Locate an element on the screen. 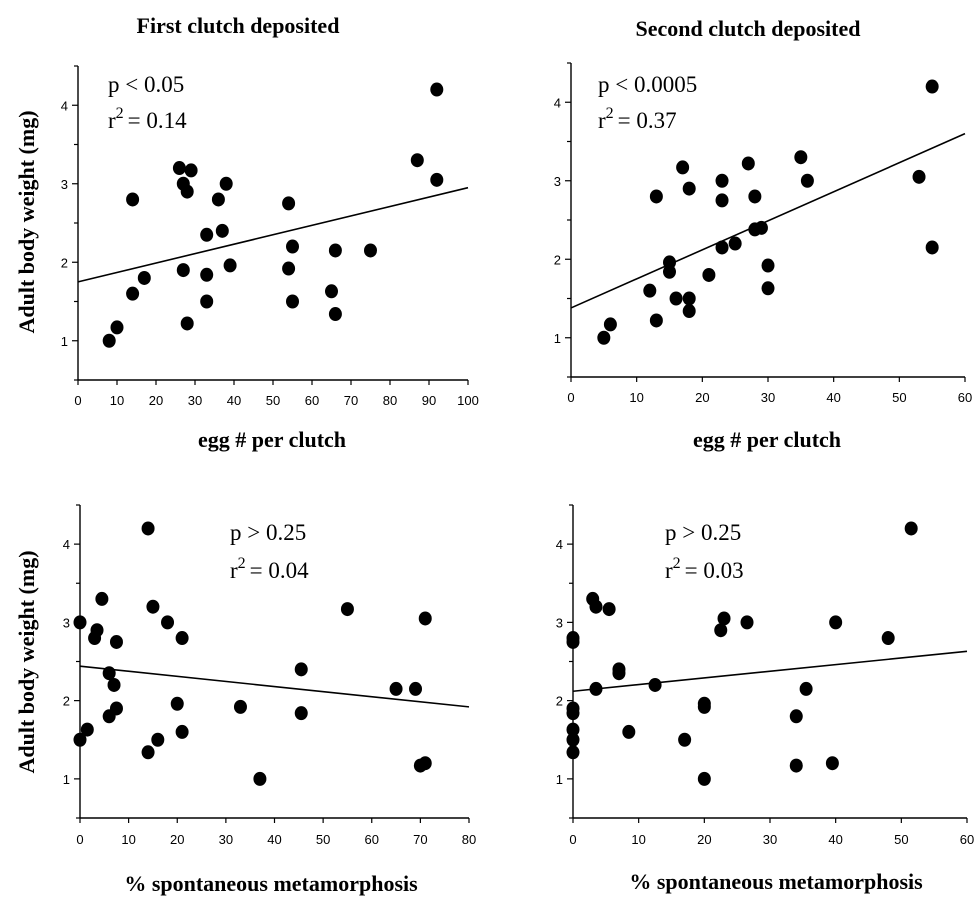  stat-r2: r2 = 0.37 is located at coordinates (637, 119).